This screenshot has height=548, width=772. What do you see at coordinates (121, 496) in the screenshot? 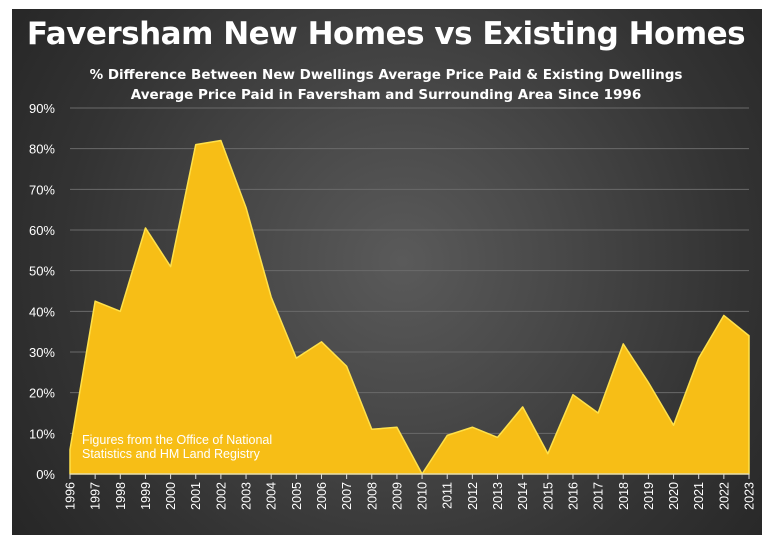
I see `x-tick-label: 1998` at bounding box center [121, 496].